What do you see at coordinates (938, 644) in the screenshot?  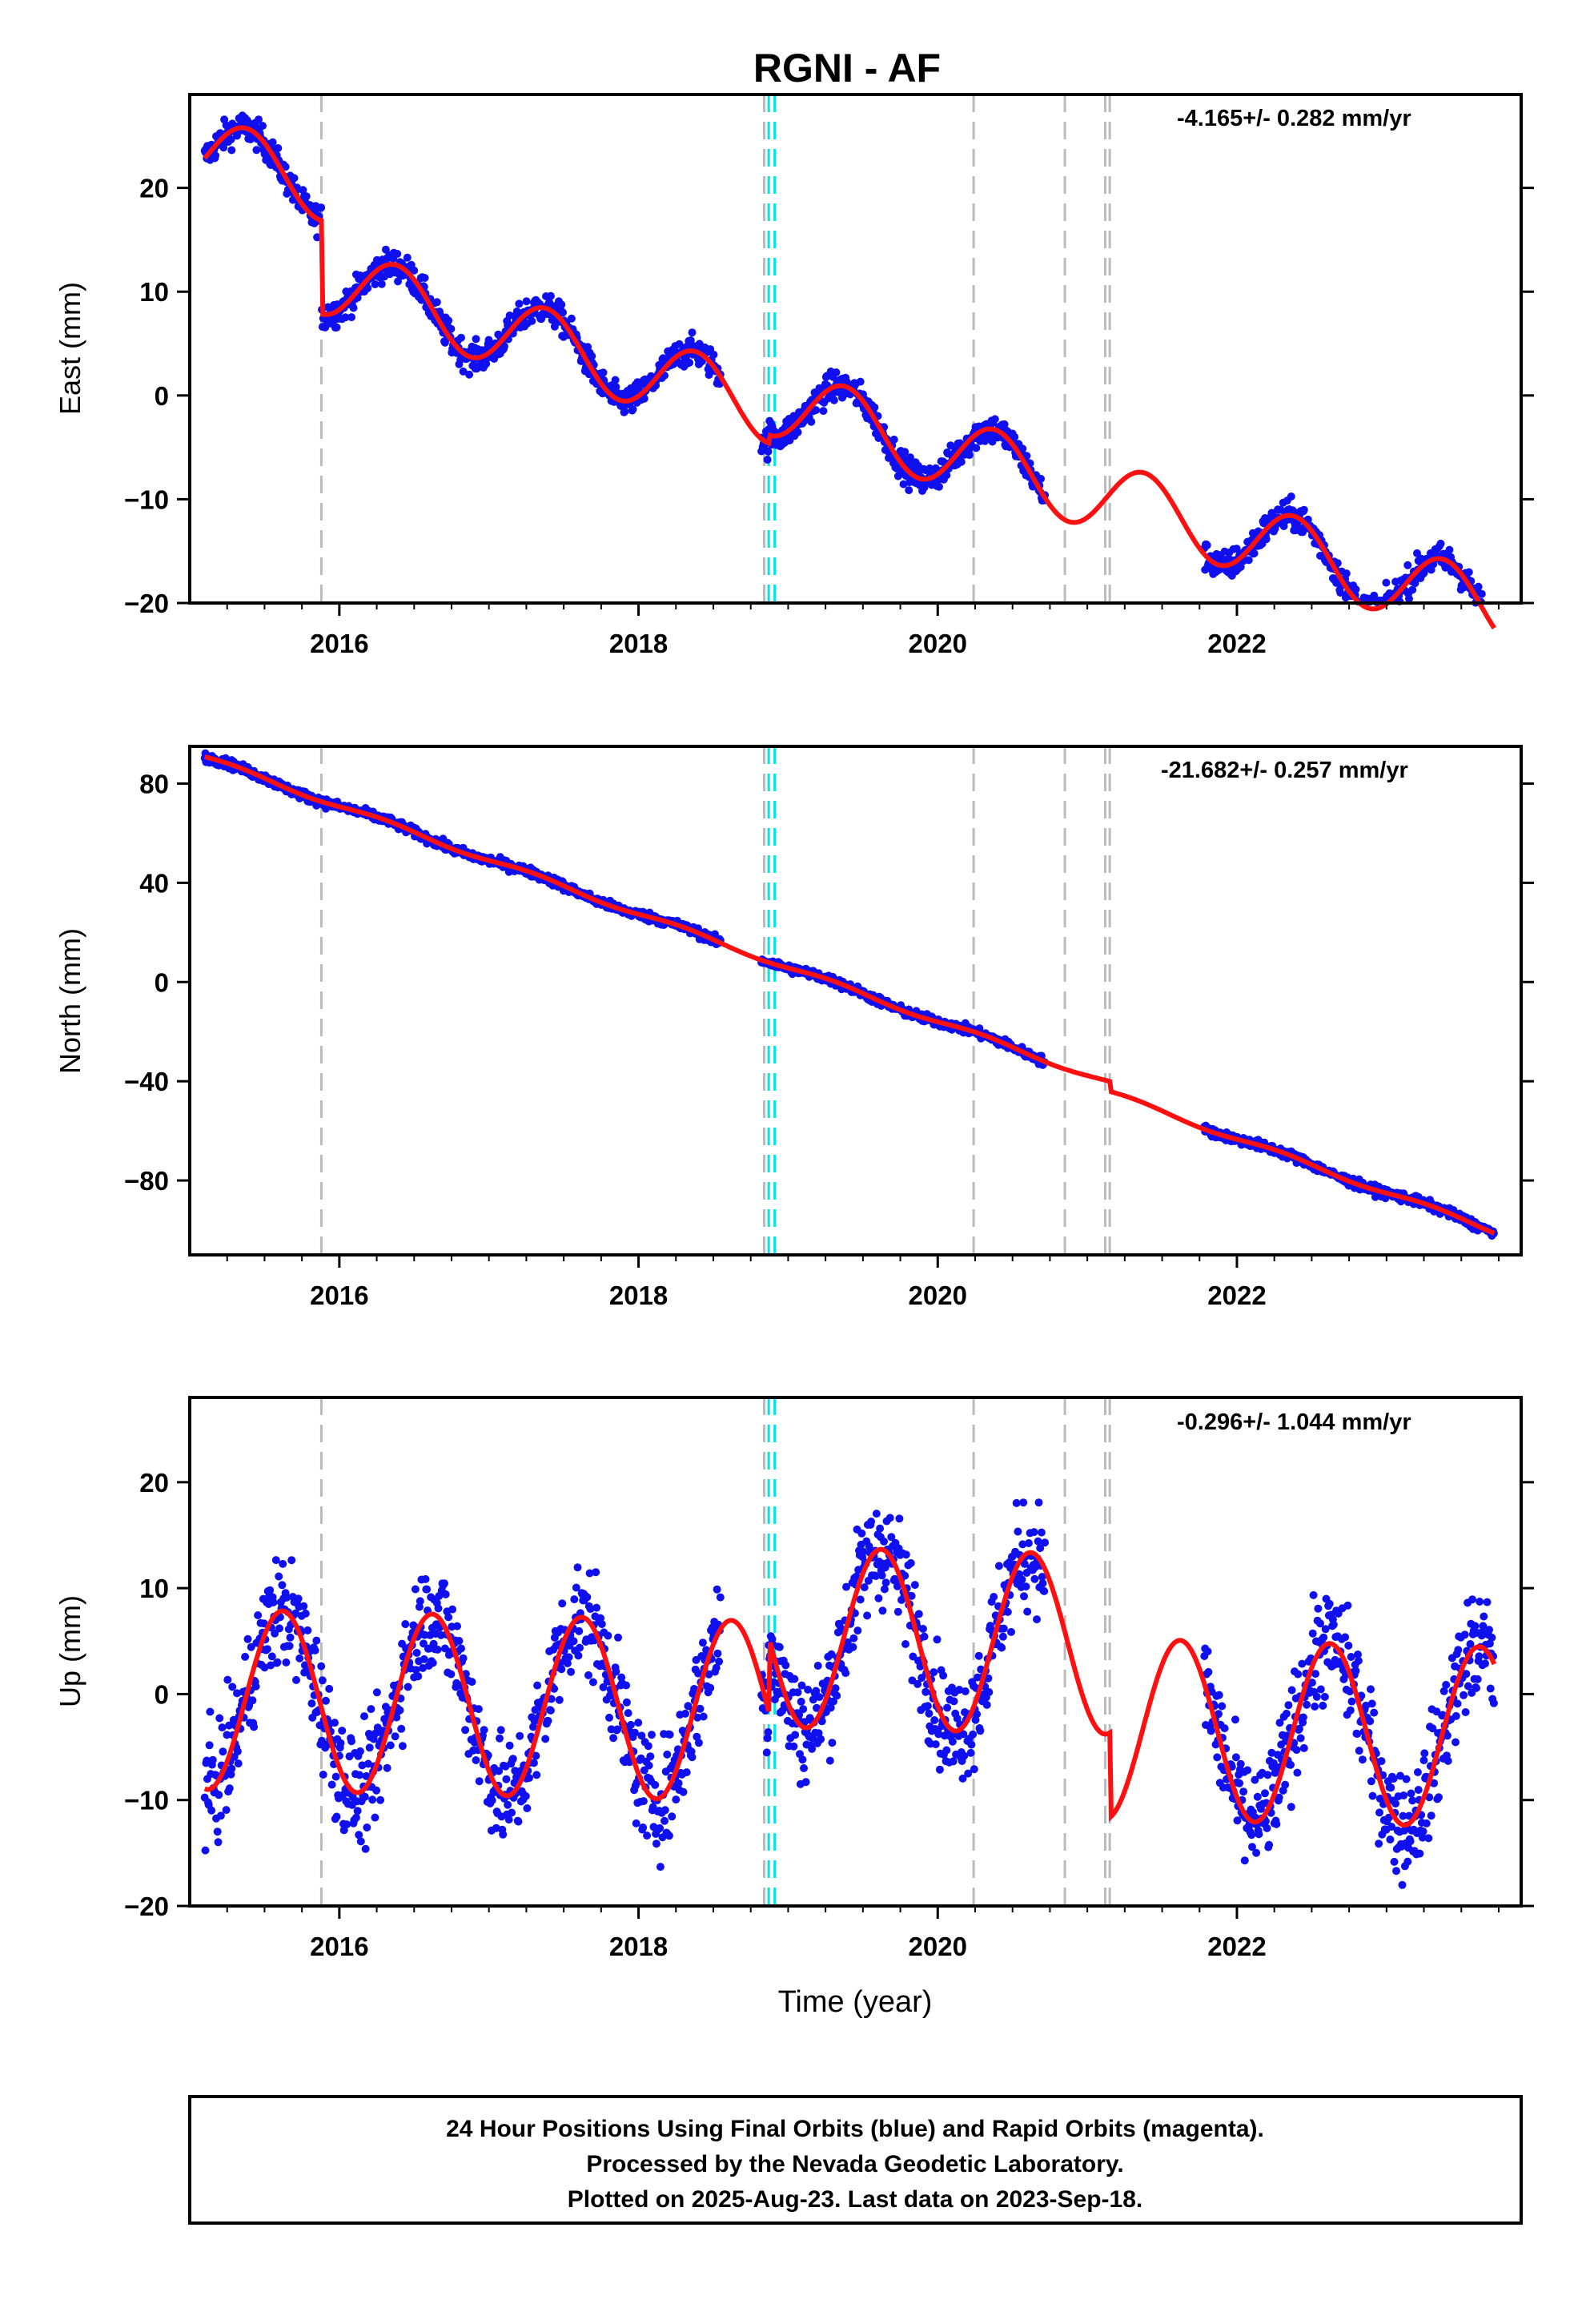 I see `east-xtick-label: 2020` at bounding box center [938, 644].